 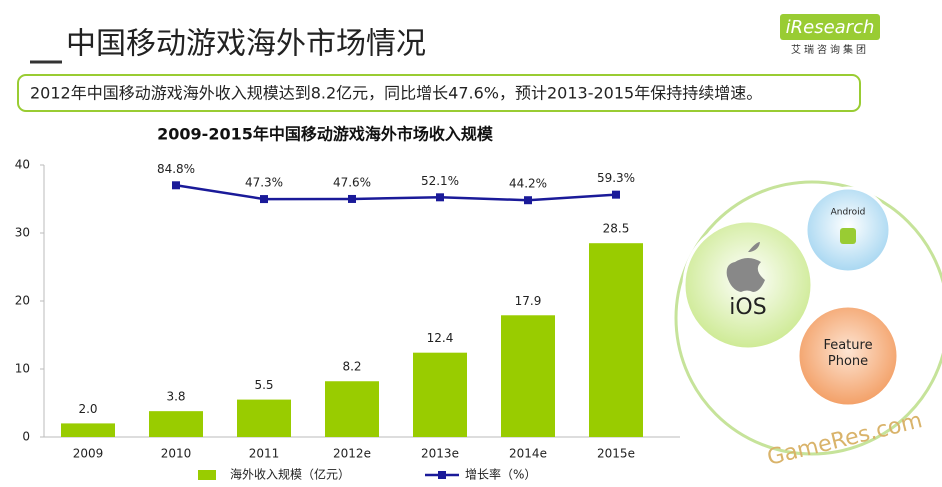 What do you see at coordinates (22, 165) in the screenshot?
I see `y-tick-label: 40` at bounding box center [22, 165].